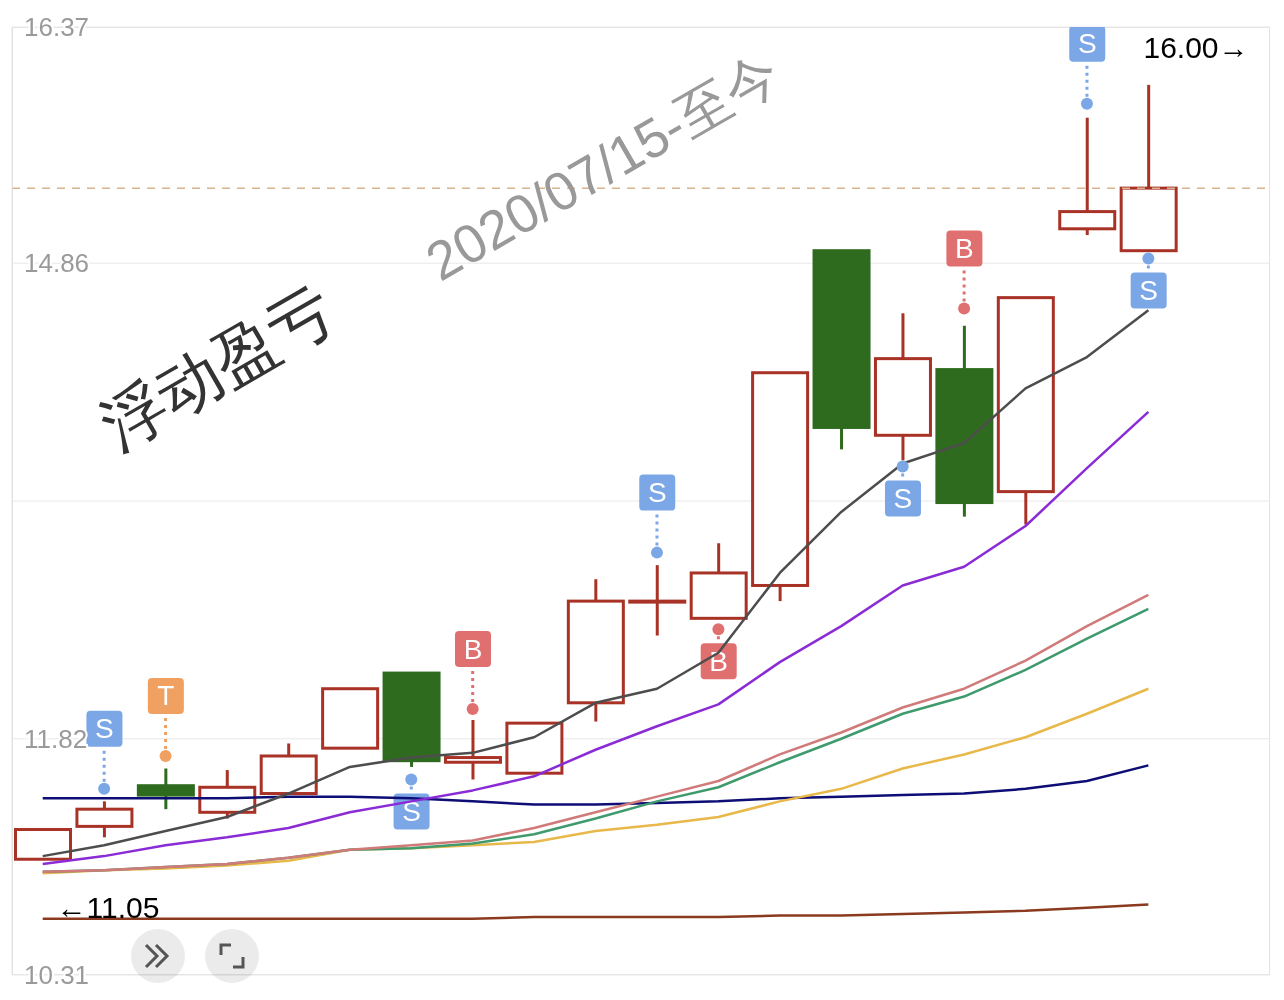 The image size is (1284, 1000). What do you see at coordinates (217, 368) in the screenshot?
I see `annotation: 浮动盈亏` at bounding box center [217, 368].